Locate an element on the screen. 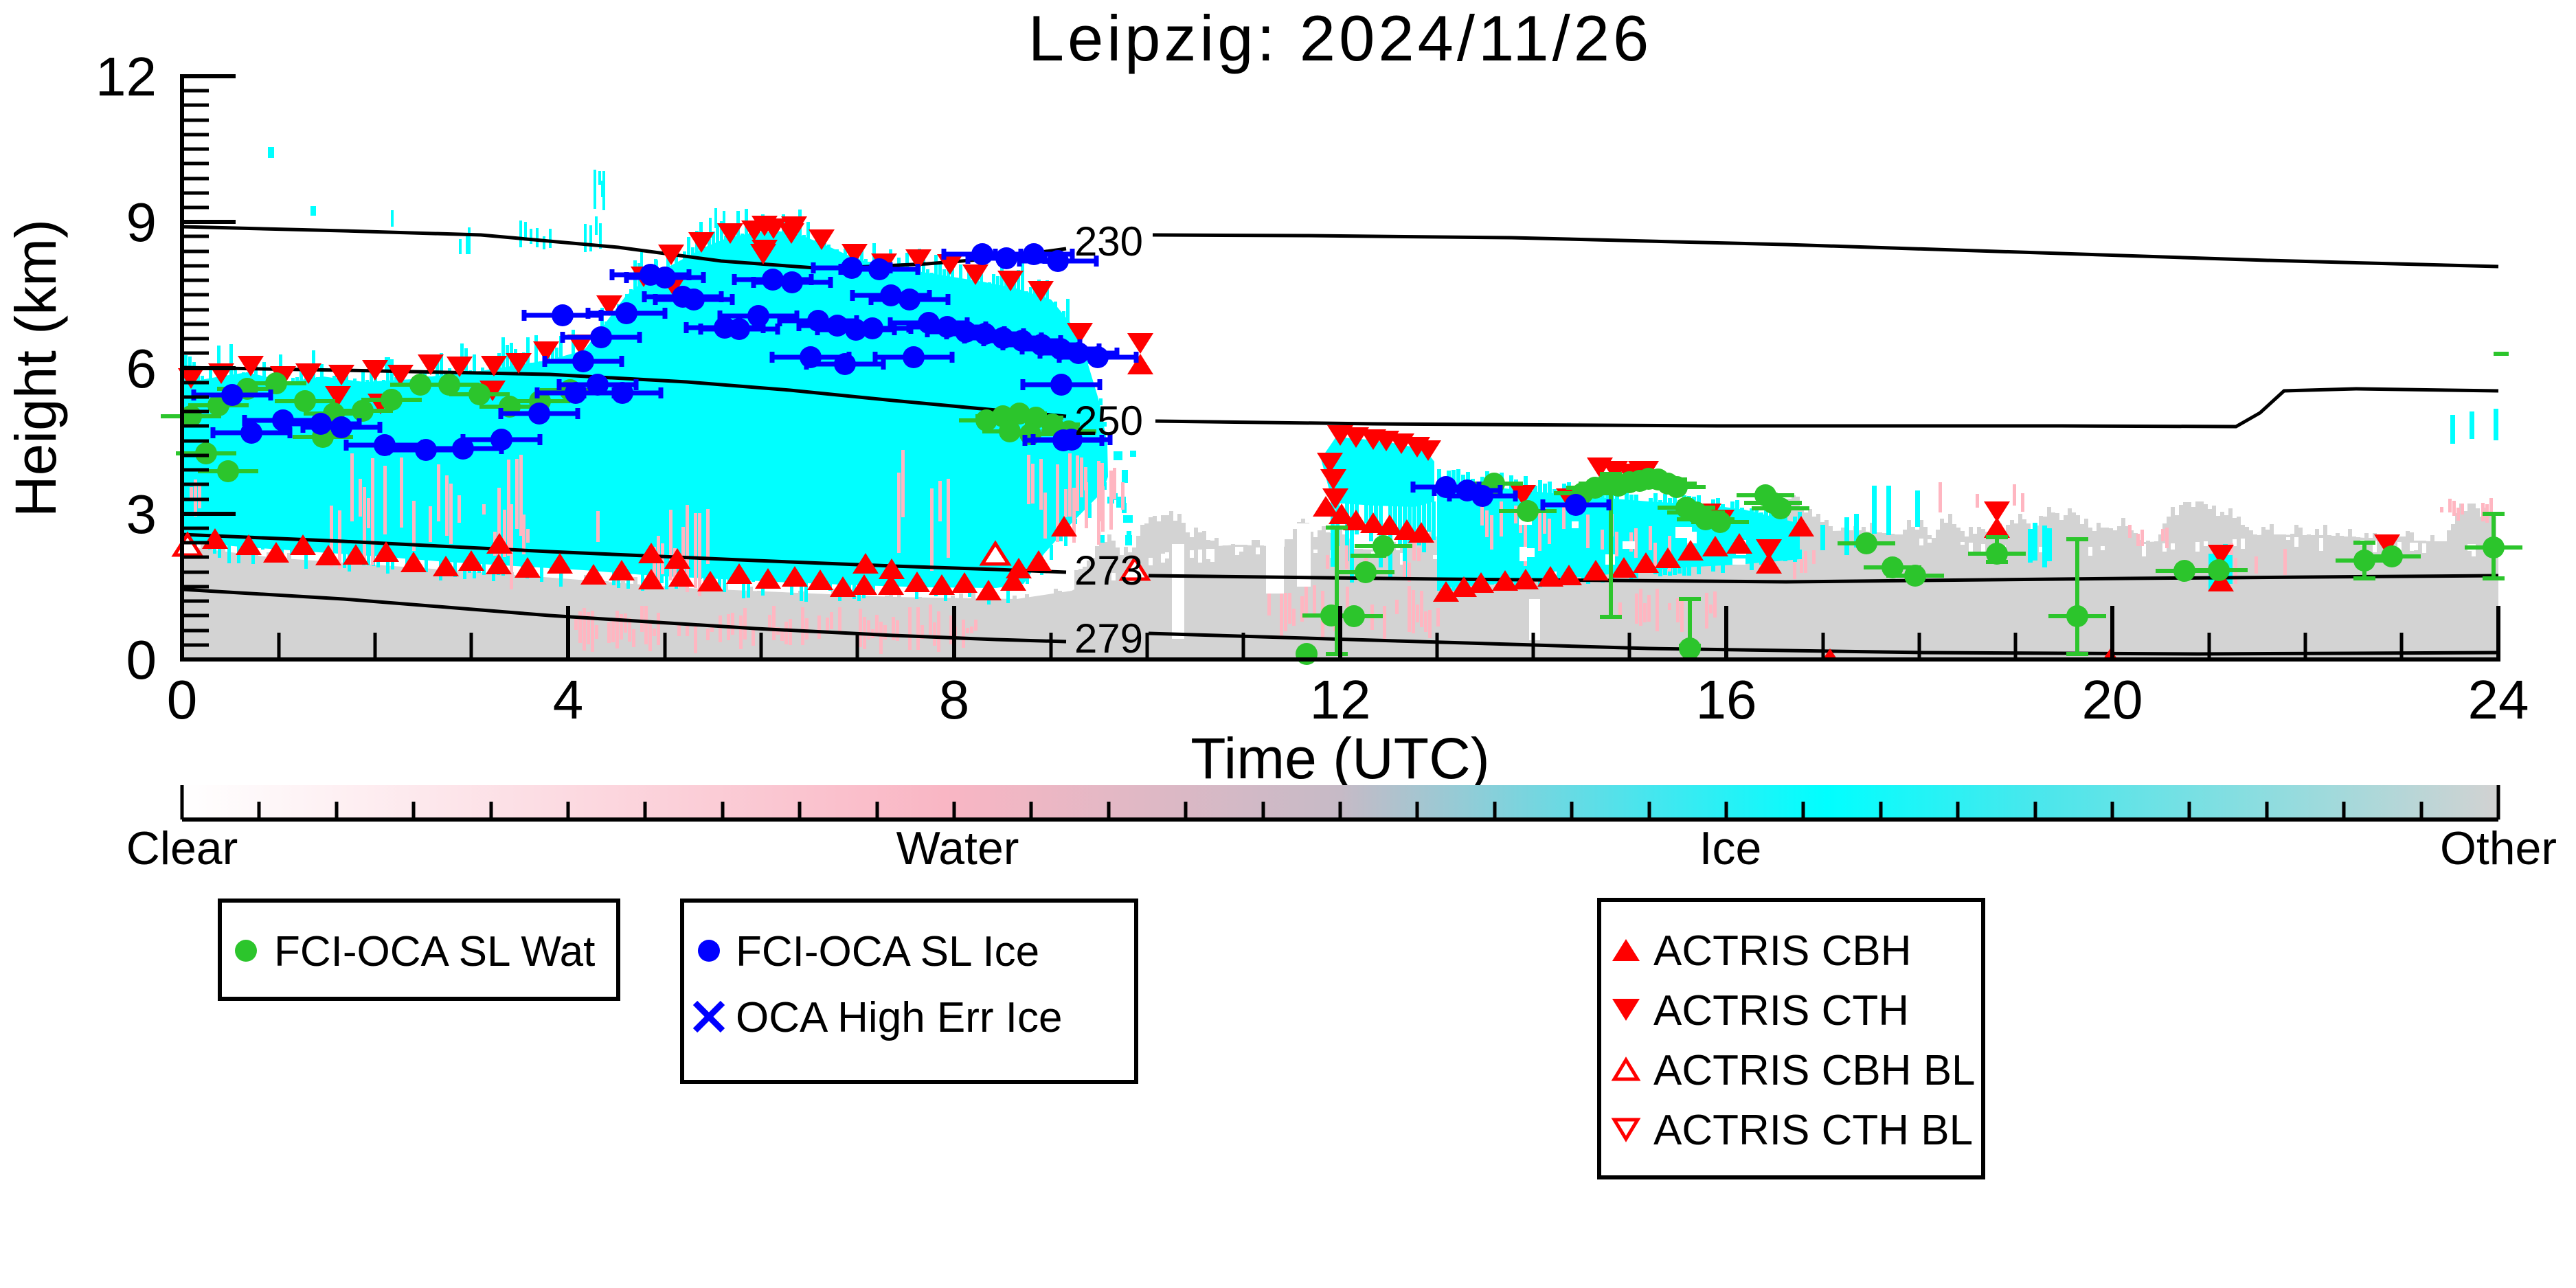  svg-text: 20 is located at coordinates (2112, 699).